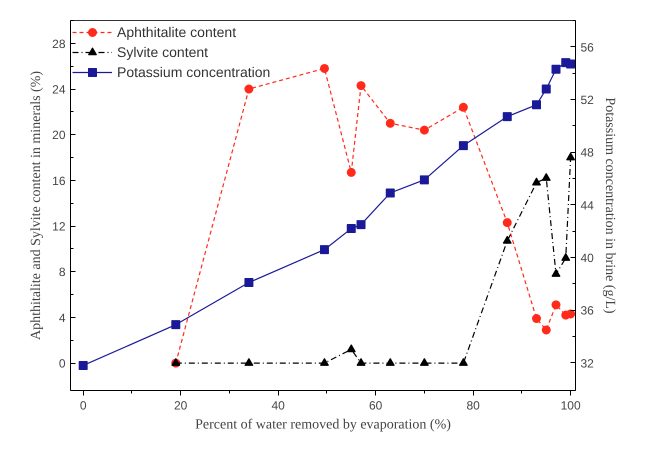 The width and height of the screenshot is (658, 451). Describe the element at coordinates (59, 227) in the screenshot. I see `y-tick-label: 12` at that location.